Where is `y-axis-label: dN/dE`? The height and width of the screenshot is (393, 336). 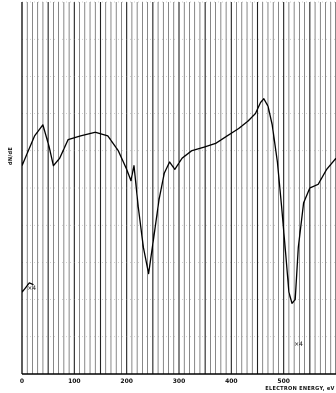 y-axis-label: dN/dE is located at coordinates (11, 156).